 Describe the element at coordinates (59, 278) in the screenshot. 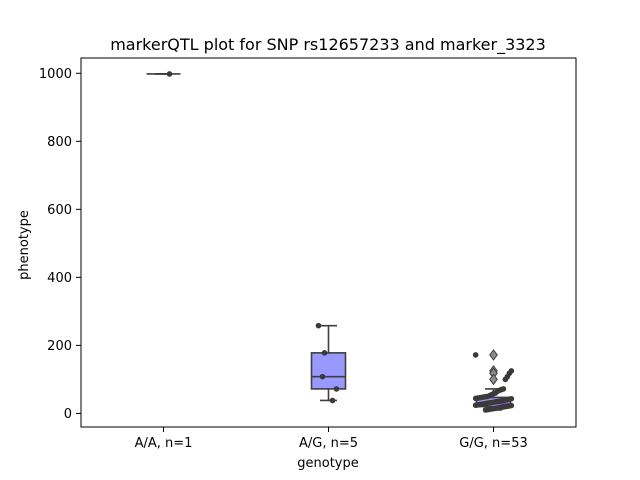

I see `y-tick-label: 400` at that location.